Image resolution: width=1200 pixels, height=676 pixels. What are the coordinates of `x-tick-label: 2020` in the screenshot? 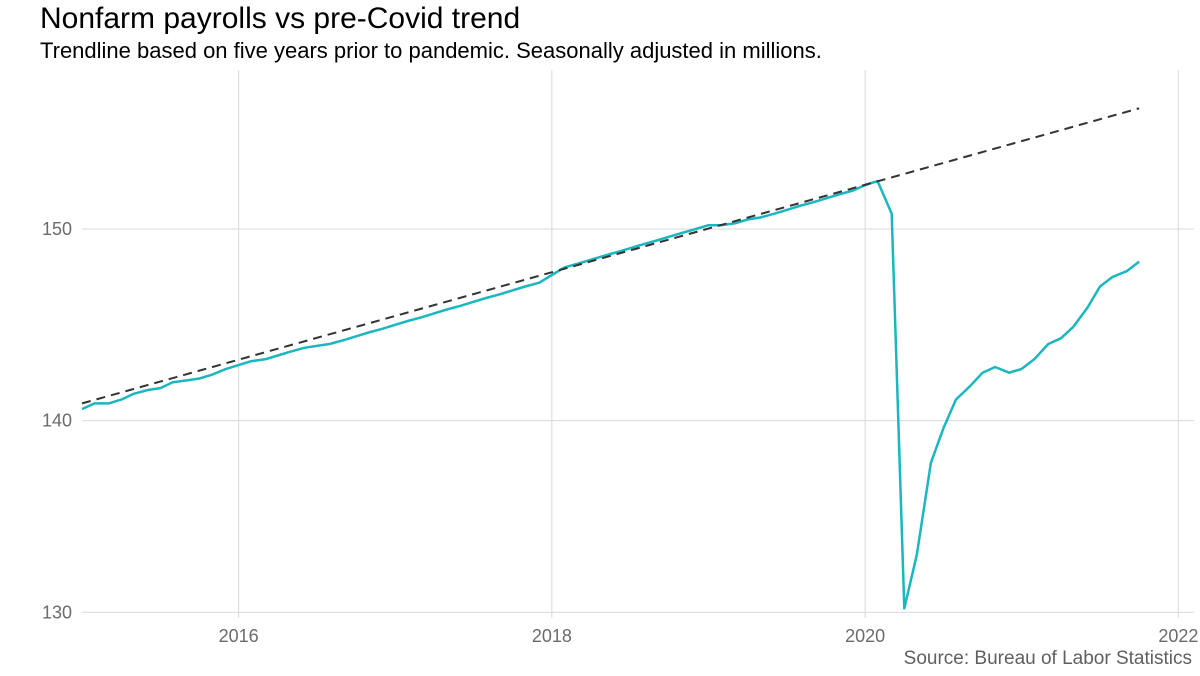 It's located at (865, 636).